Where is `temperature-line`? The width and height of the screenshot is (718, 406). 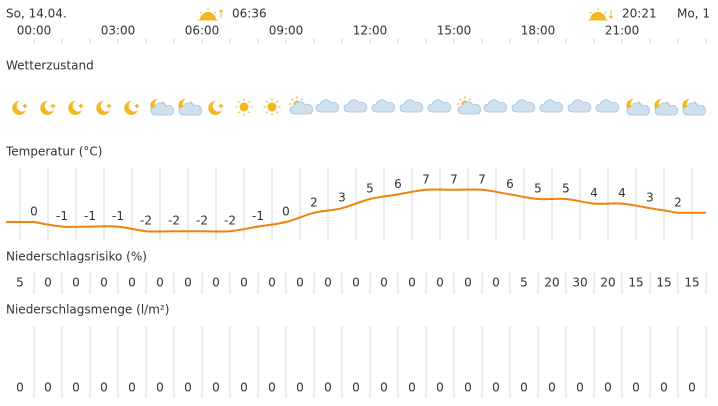 temperature-line is located at coordinates (356, 210).